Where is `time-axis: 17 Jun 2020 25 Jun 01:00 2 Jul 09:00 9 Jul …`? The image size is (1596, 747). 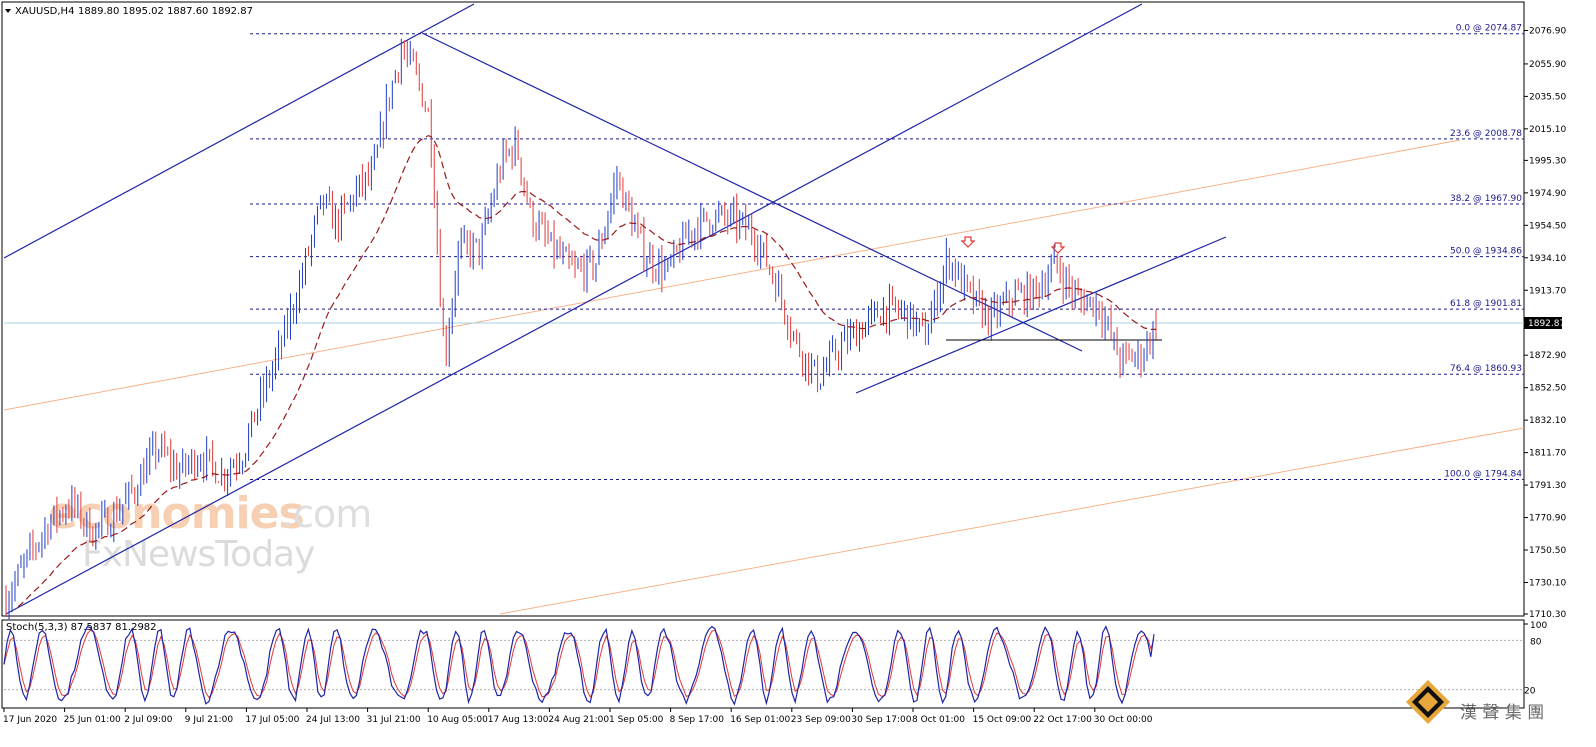 time-axis: 17 Jun 2020 25 Jun 01:00 2 Jul 09:00 9 Jul … is located at coordinates (578, 716).